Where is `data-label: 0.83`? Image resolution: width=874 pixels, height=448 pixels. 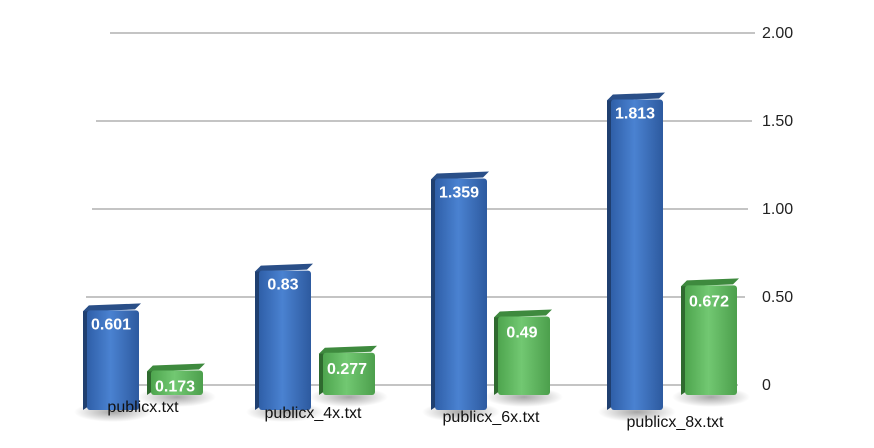 data-label: 0.83 is located at coordinates (282, 285).